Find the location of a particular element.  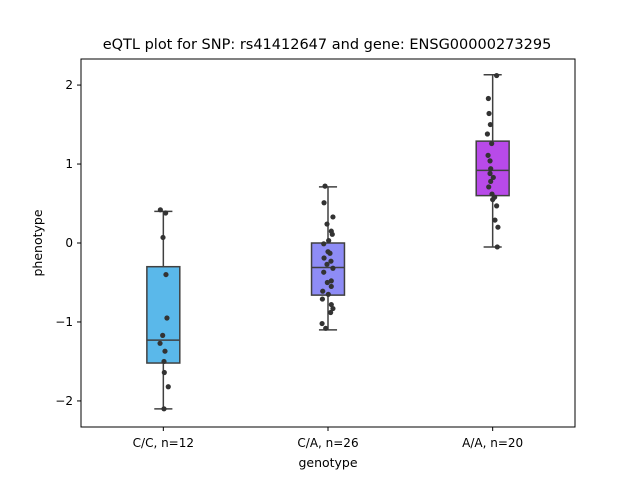

y-tick-label: −1 is located at coordinates (64, 322).